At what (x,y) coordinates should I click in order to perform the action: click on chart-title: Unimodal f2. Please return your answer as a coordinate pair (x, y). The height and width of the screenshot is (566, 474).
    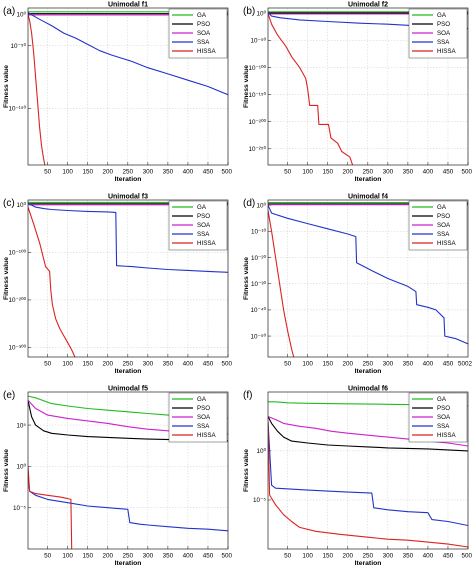
    Looking at the image, I should click on (368, 5).